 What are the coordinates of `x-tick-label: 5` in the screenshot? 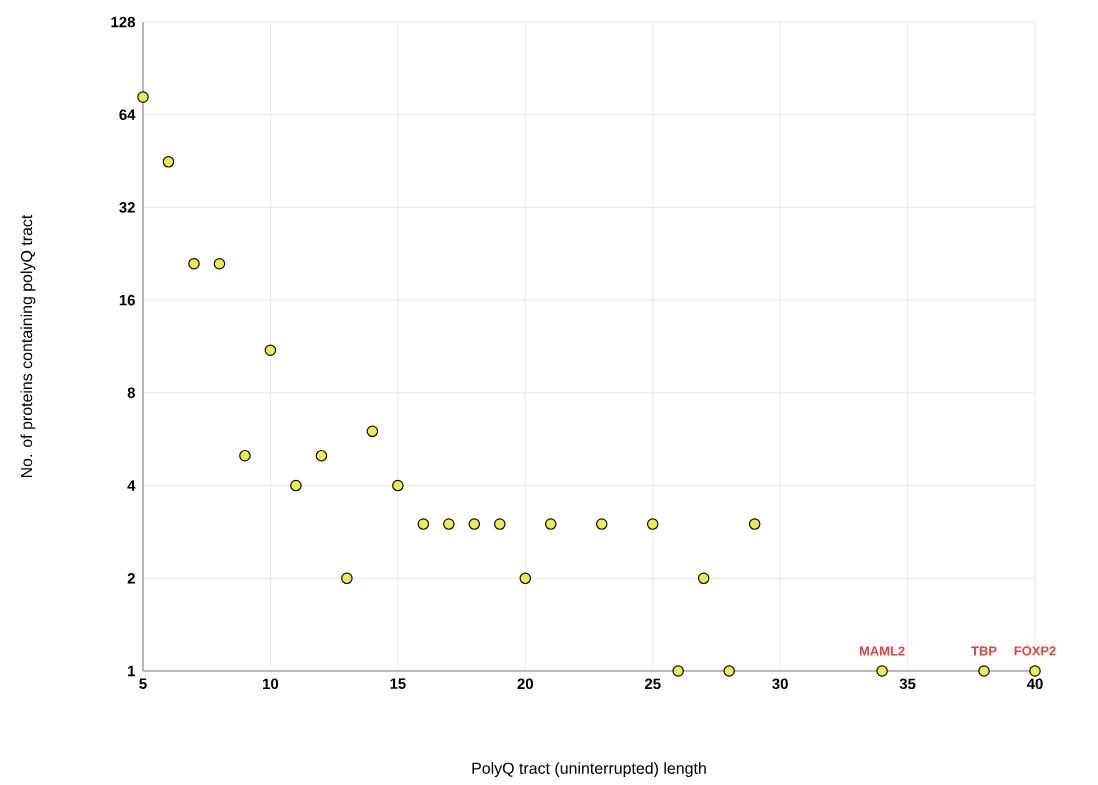 It's located at (143, 683).